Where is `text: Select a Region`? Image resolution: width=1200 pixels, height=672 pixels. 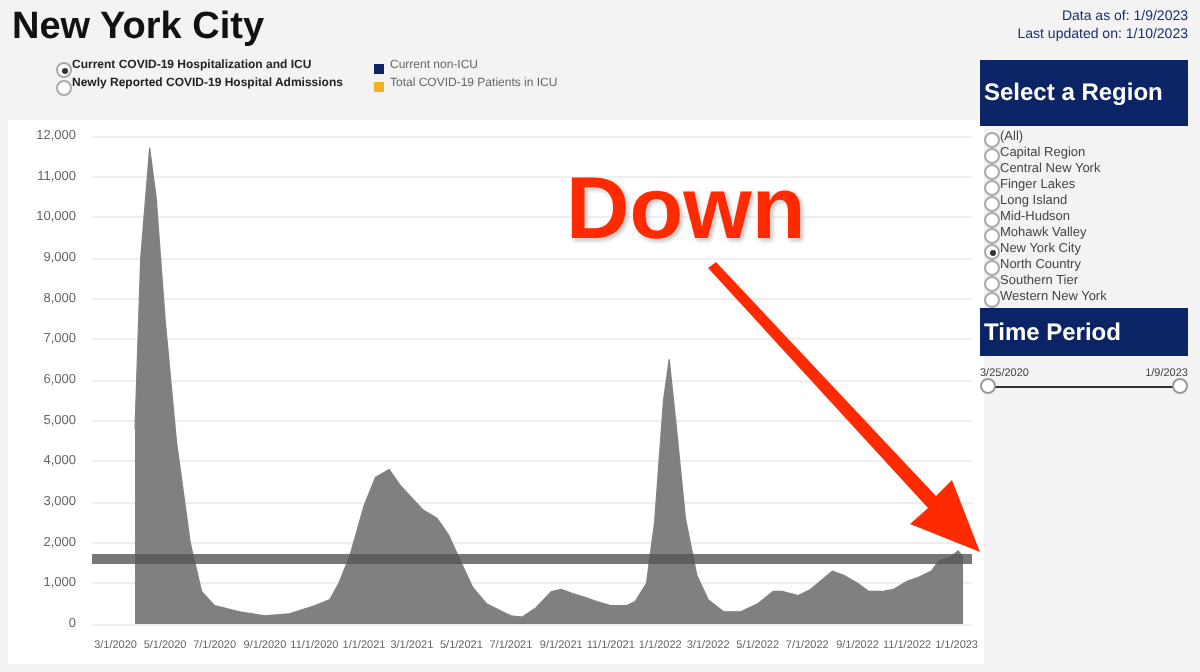
text: Select a Region is located at coordinates (1084, 93).